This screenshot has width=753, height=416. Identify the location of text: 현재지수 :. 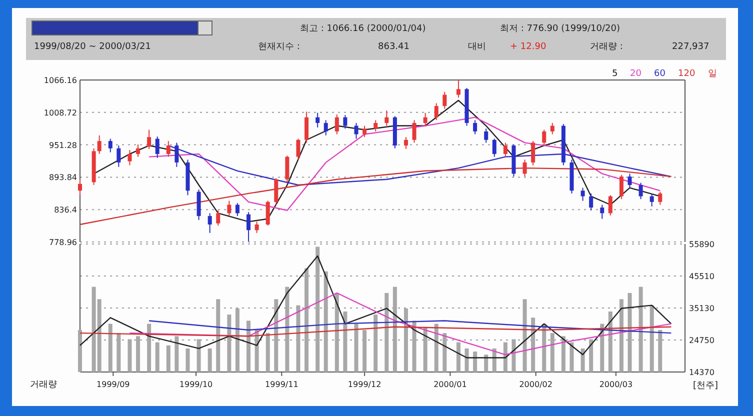
(279, 47).